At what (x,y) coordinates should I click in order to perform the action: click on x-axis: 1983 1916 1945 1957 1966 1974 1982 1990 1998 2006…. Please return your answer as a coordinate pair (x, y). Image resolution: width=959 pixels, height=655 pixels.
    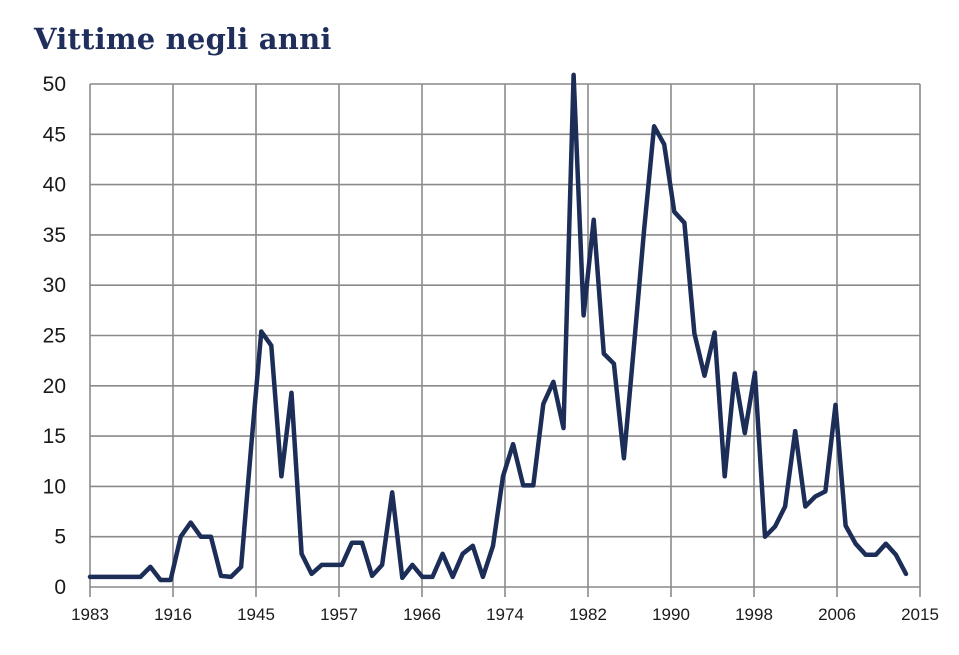
    Looking at the image, I should click on (505, 614).